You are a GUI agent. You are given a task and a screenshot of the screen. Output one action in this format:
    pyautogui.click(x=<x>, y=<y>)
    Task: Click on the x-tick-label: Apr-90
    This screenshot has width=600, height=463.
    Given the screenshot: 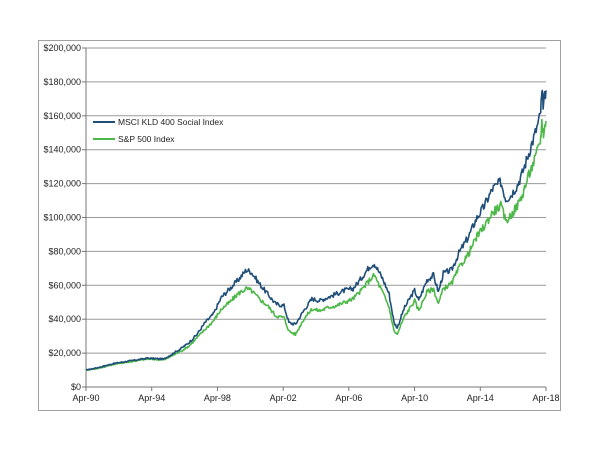 What is the action you would take?
    pyautogui.click(x=85, y=398)
    